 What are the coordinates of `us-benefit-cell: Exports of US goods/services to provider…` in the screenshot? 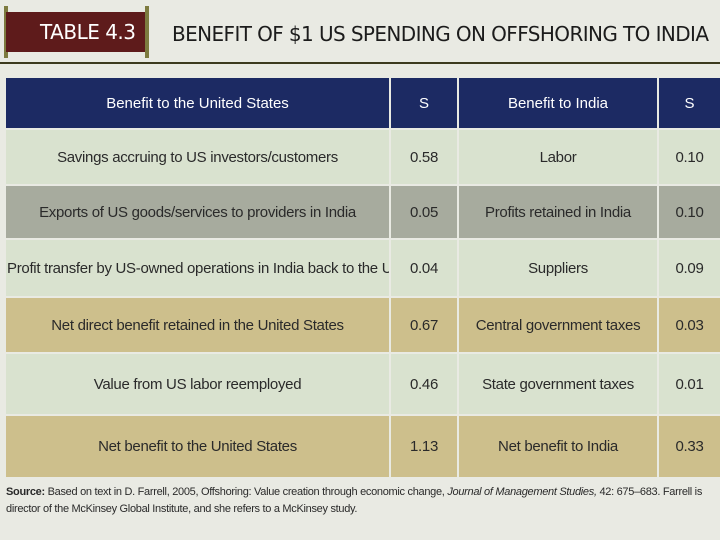 It's located at (198, 211).